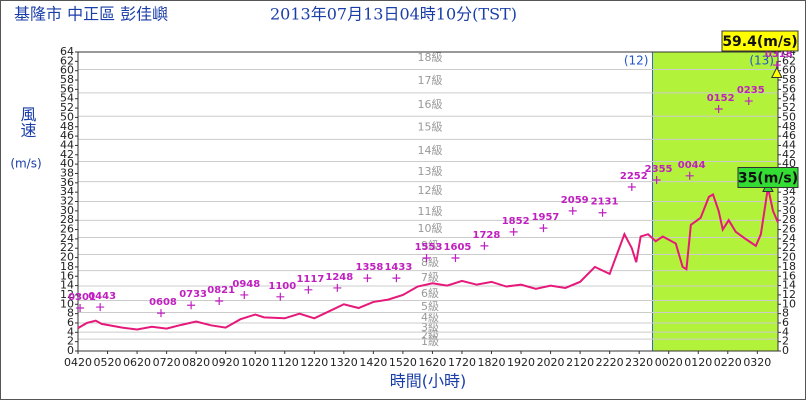 This screenshot has width=806, height=400. What do you see at coordinates (67, 229) in the screenshot?
I see `y-tick-label: 26` at bounding box center [67, 229].